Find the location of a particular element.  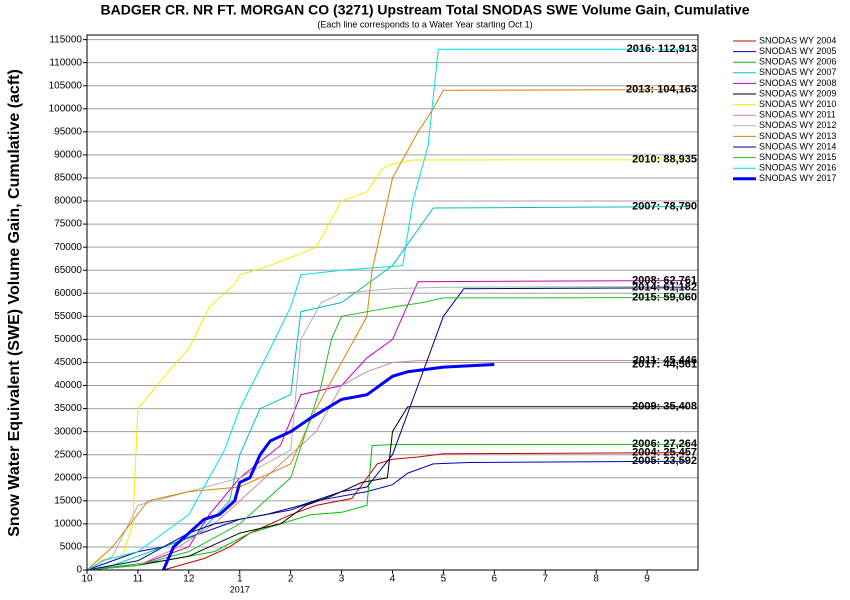

legend-label: SNODAS WY 2014 is located at coordinates (797, 146).